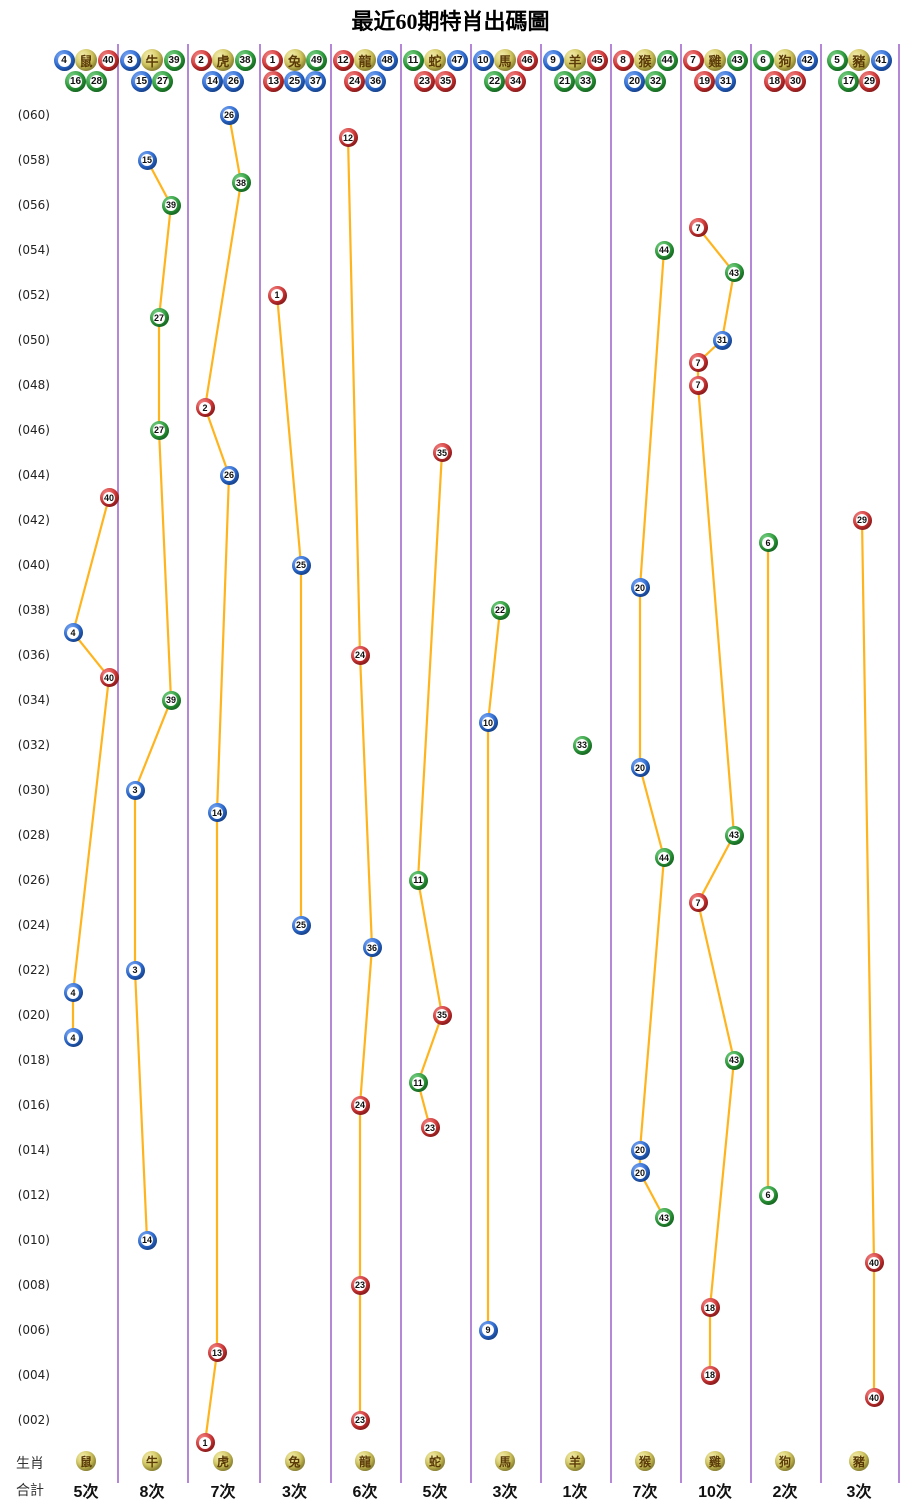  I want to click on header-number-ball: 32, so click(655, 81).